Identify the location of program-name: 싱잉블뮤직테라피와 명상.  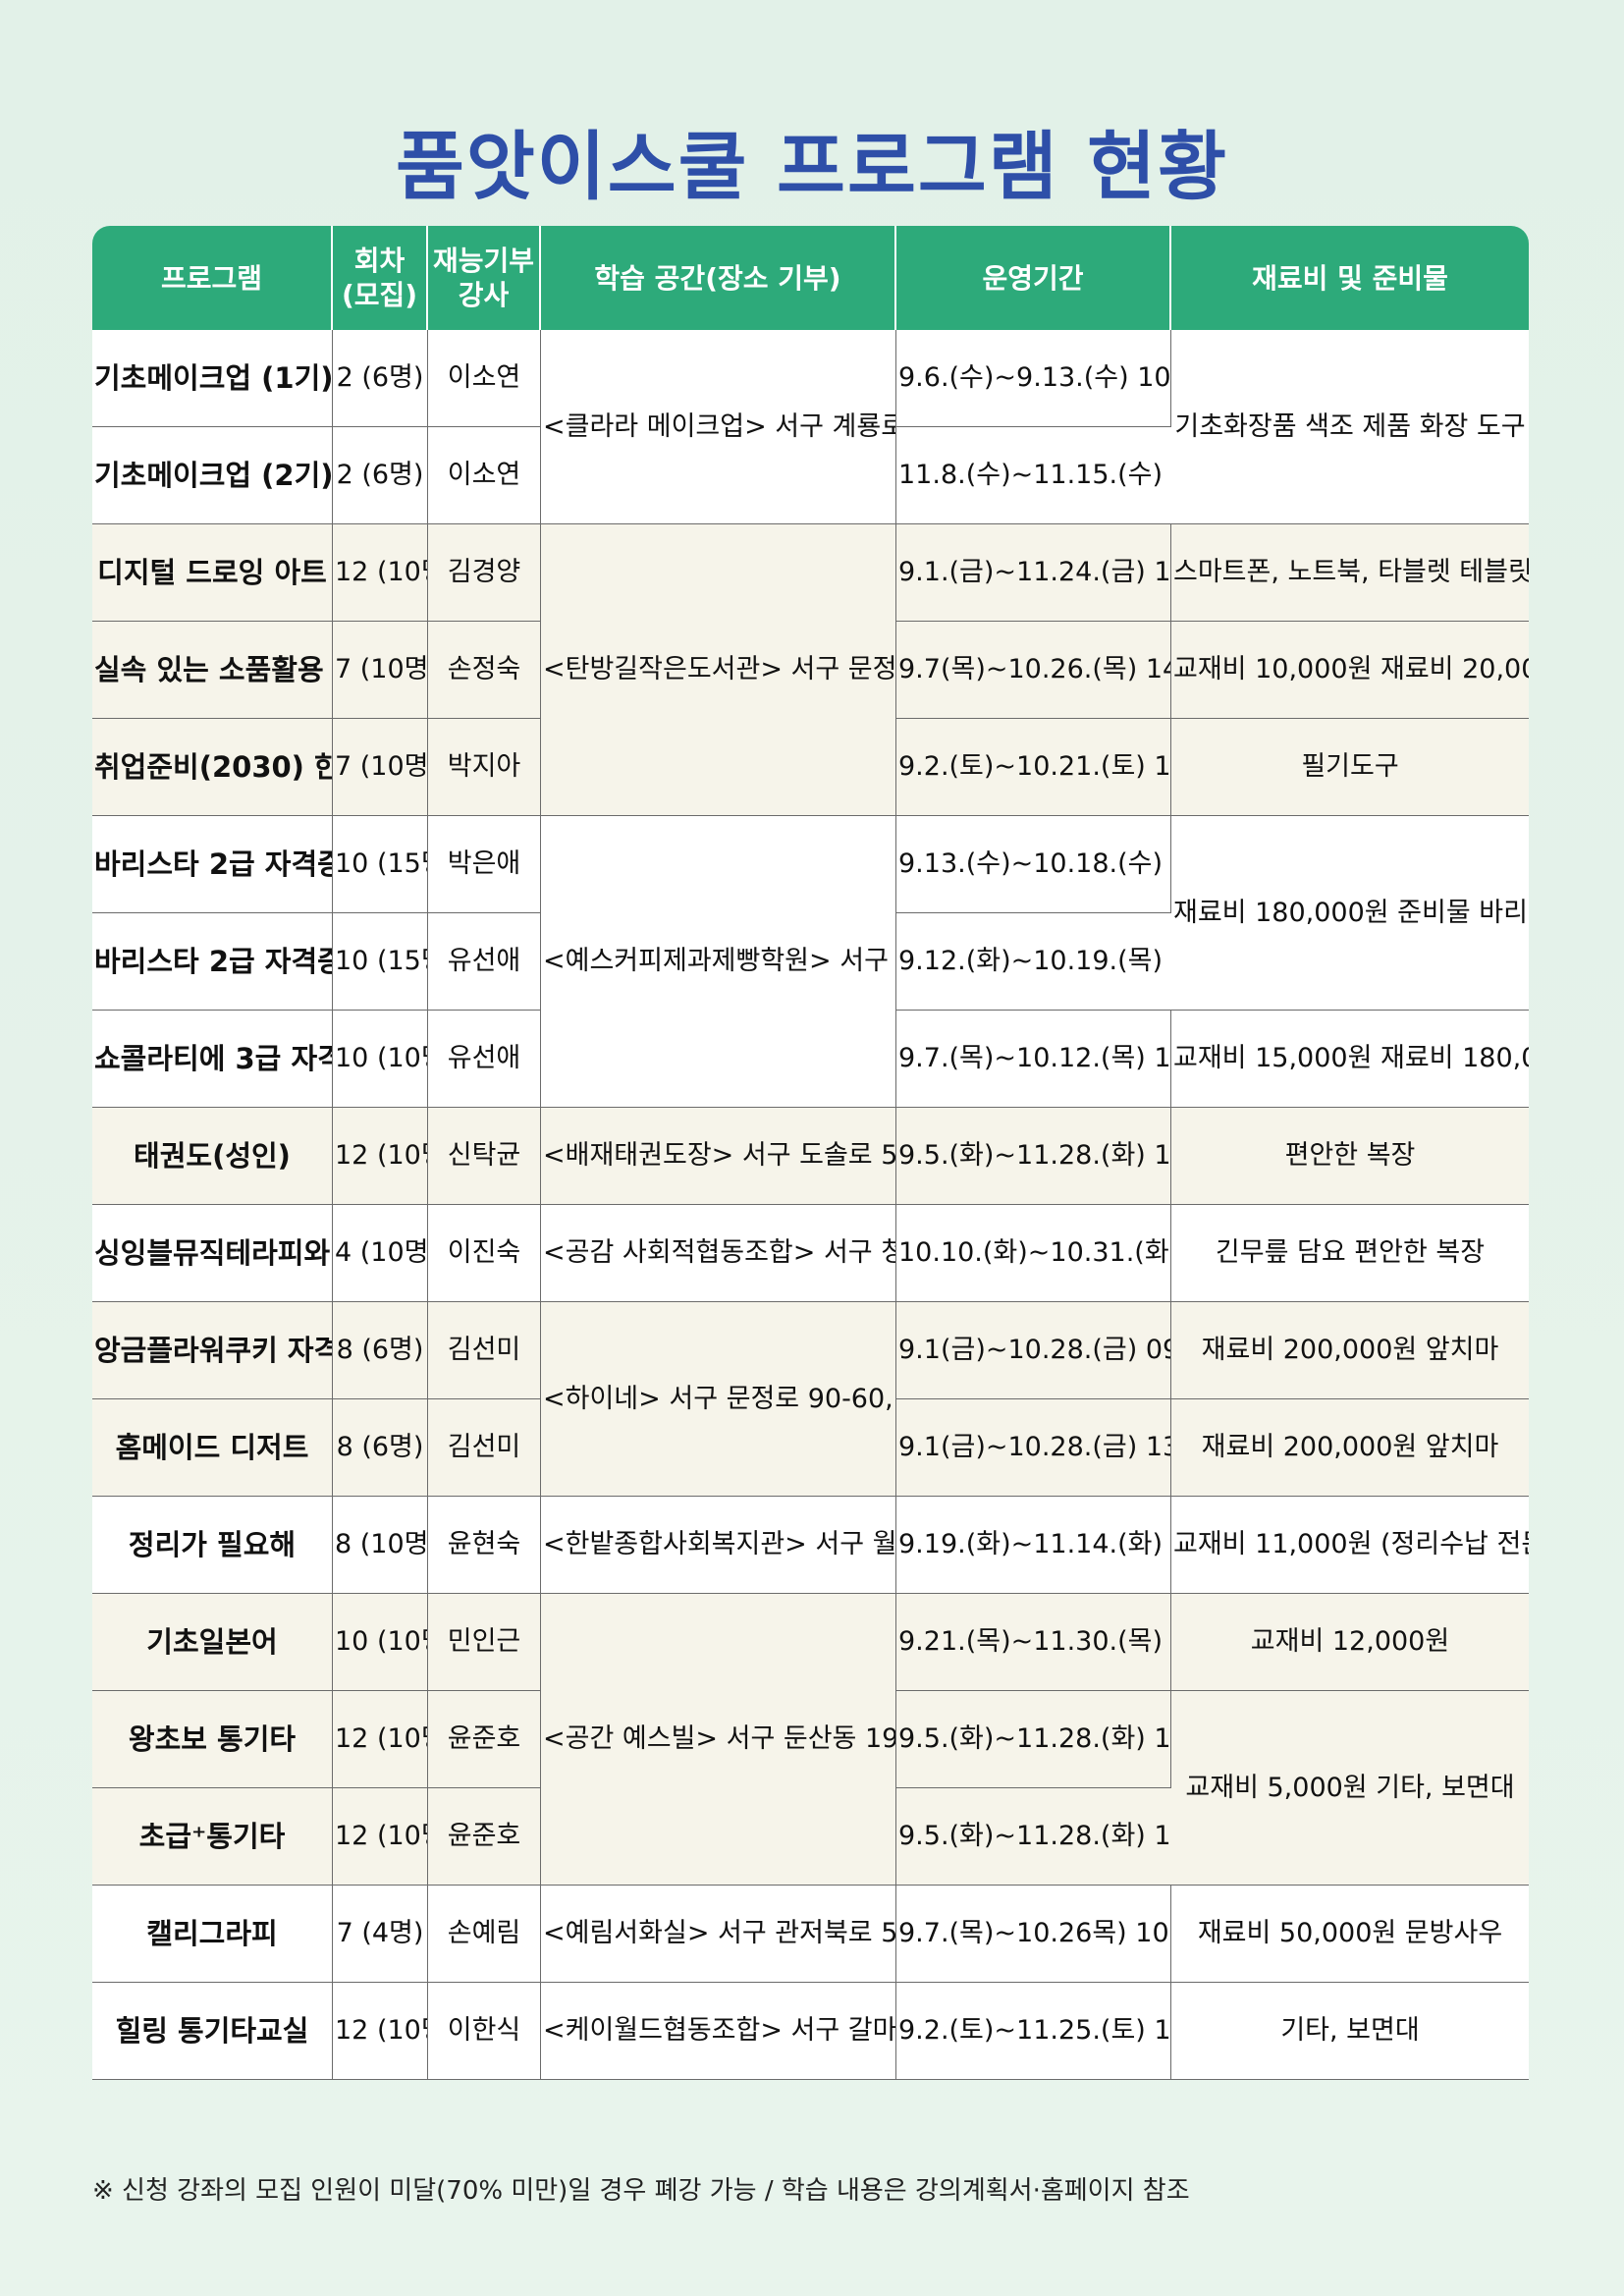
(212, 1253).